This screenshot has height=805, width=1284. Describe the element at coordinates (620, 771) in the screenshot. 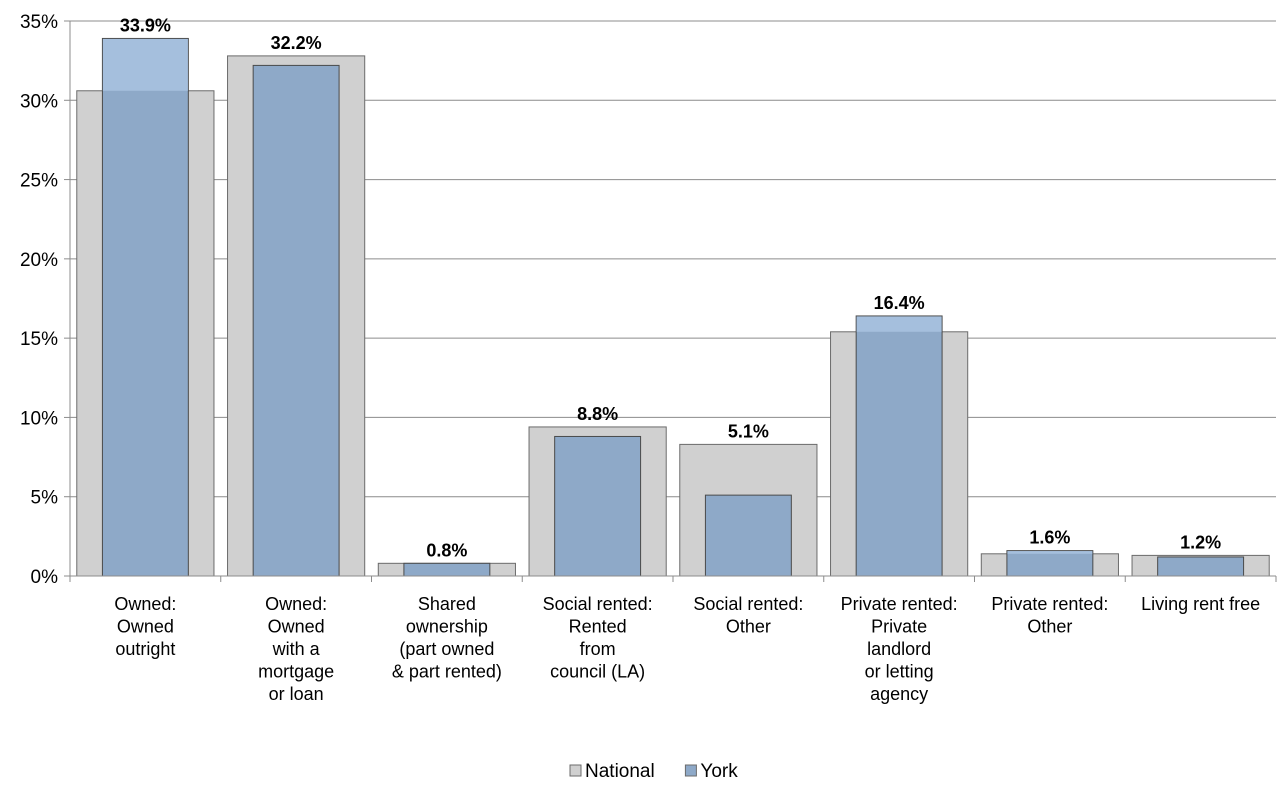

I see `legend-label-national: National` at that location.